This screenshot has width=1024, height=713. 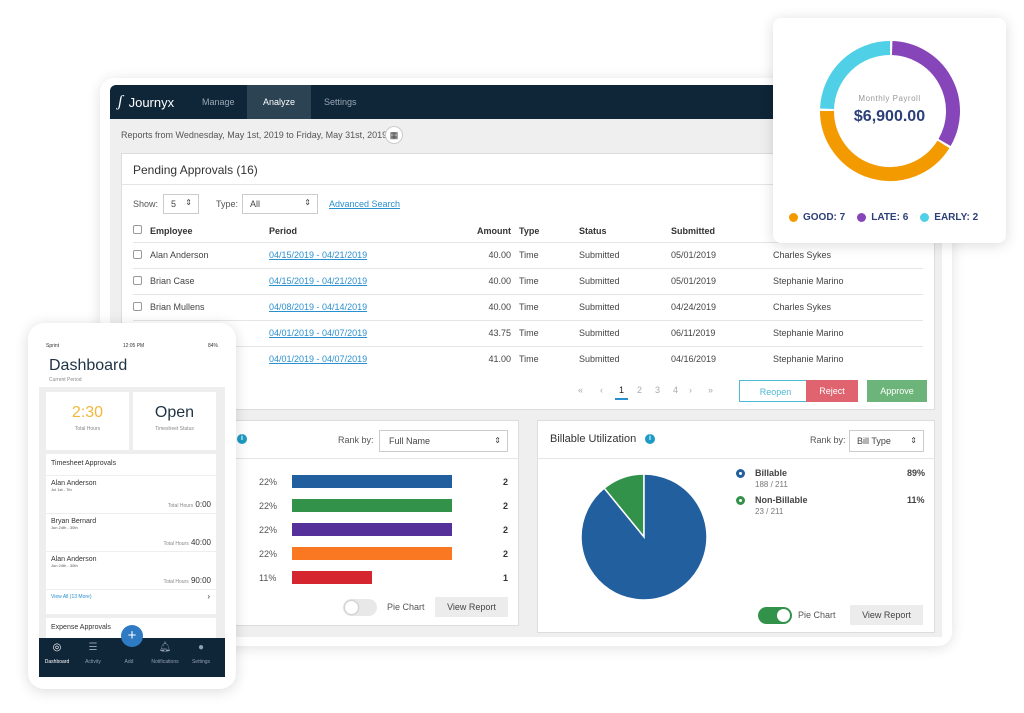 I want to click on col-status: Status, so click(x=593, y=230).